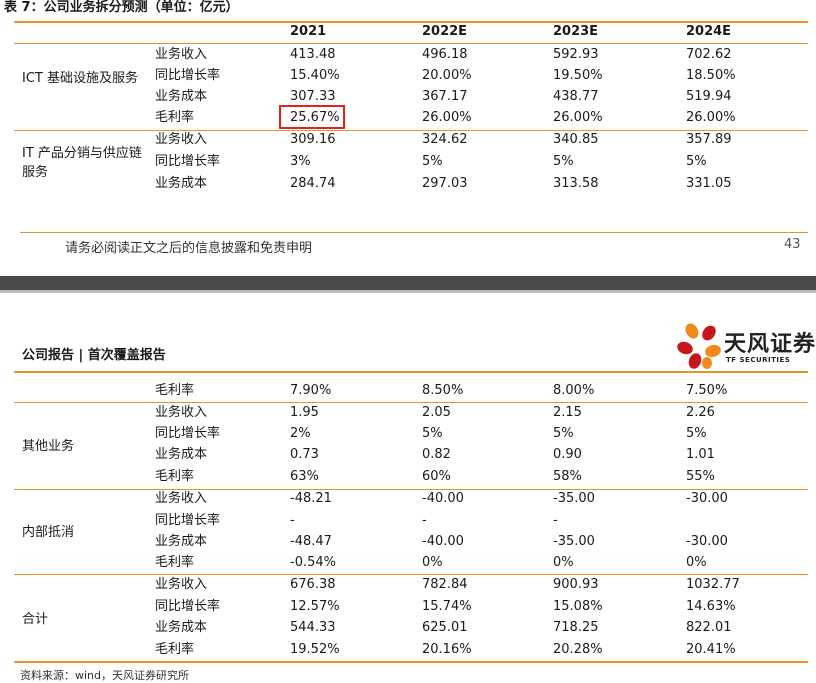 This screenshot has height=683, width=816. Describe the element at coordinates (447, 649) in the screenshot. I see `value-cell: 20.16%` at that location.